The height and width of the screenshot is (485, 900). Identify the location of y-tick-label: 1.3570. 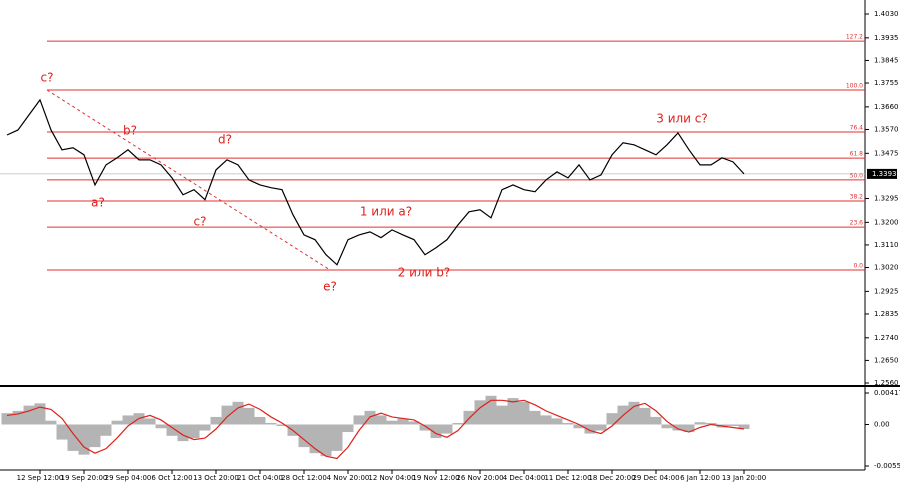
(886, 129).